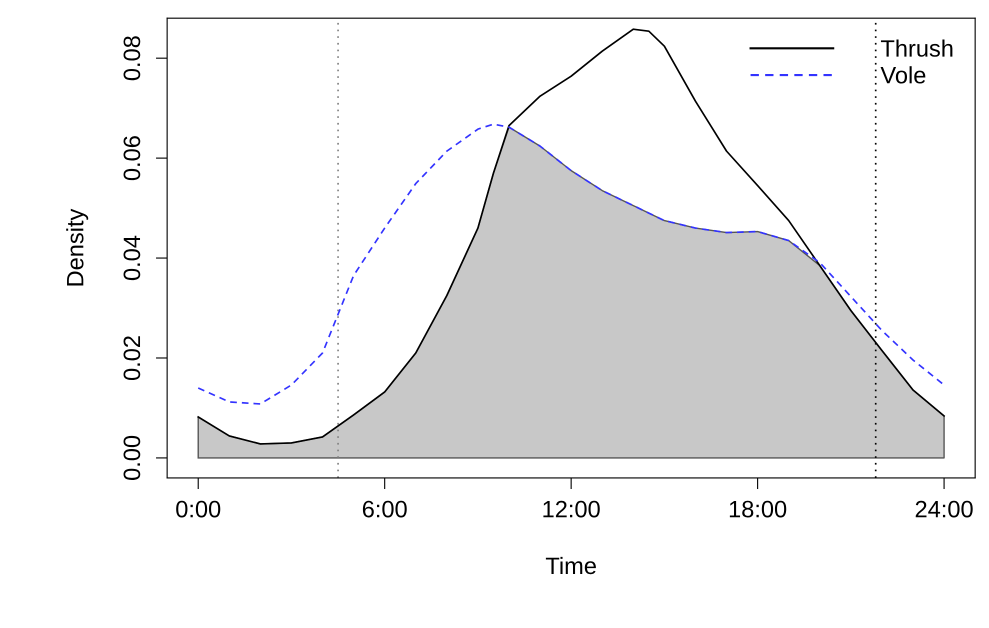 The height and width of the screenshot is (628, 989). Describe the element at coordinates (132, 158) in the screenshot. I see `y-tick-label: 0.06` at that location.